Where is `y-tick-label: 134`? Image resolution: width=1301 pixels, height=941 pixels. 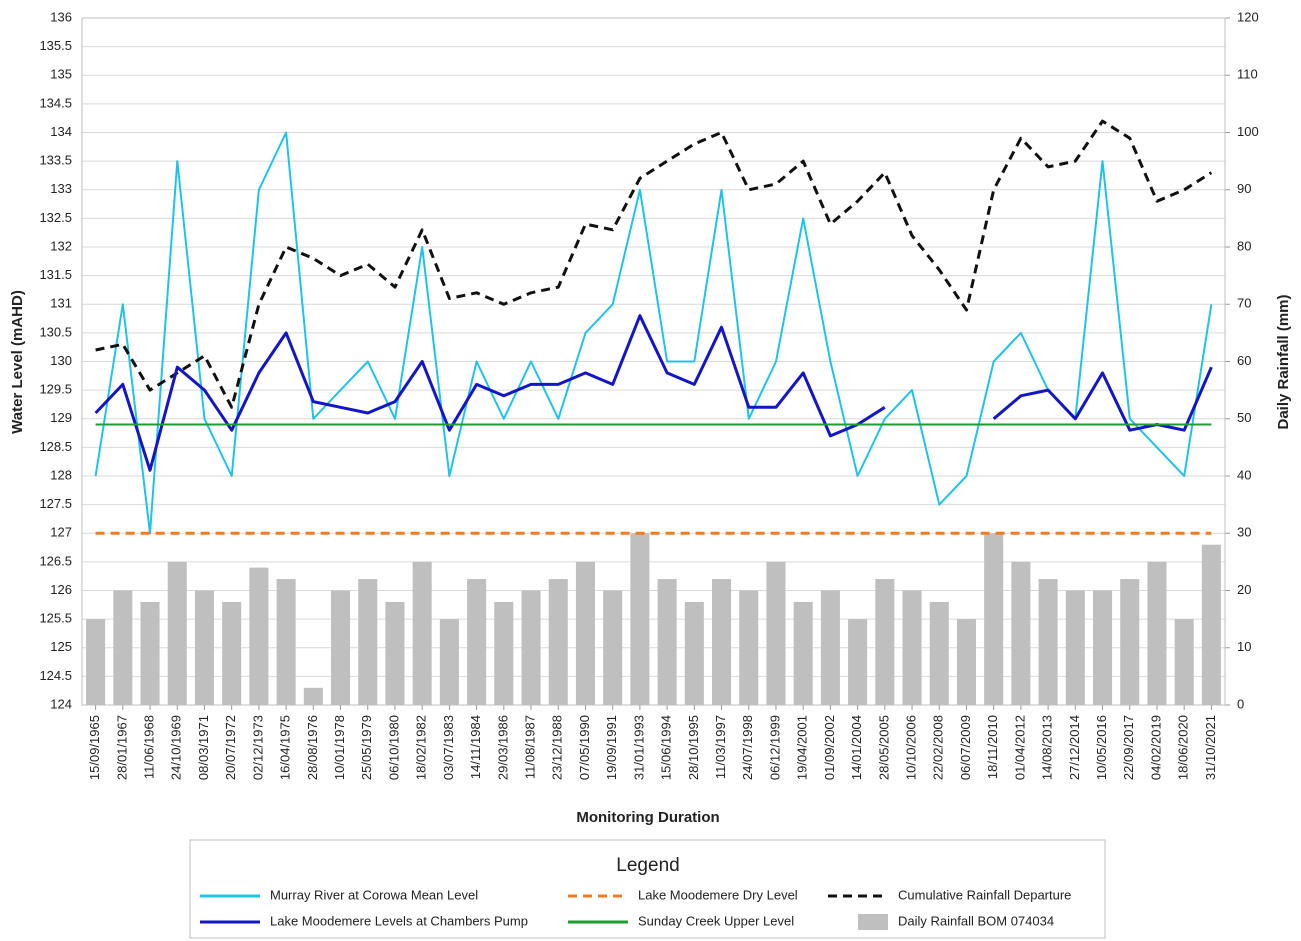
y-tick-label: 134 is located at coordinates (61, 131).